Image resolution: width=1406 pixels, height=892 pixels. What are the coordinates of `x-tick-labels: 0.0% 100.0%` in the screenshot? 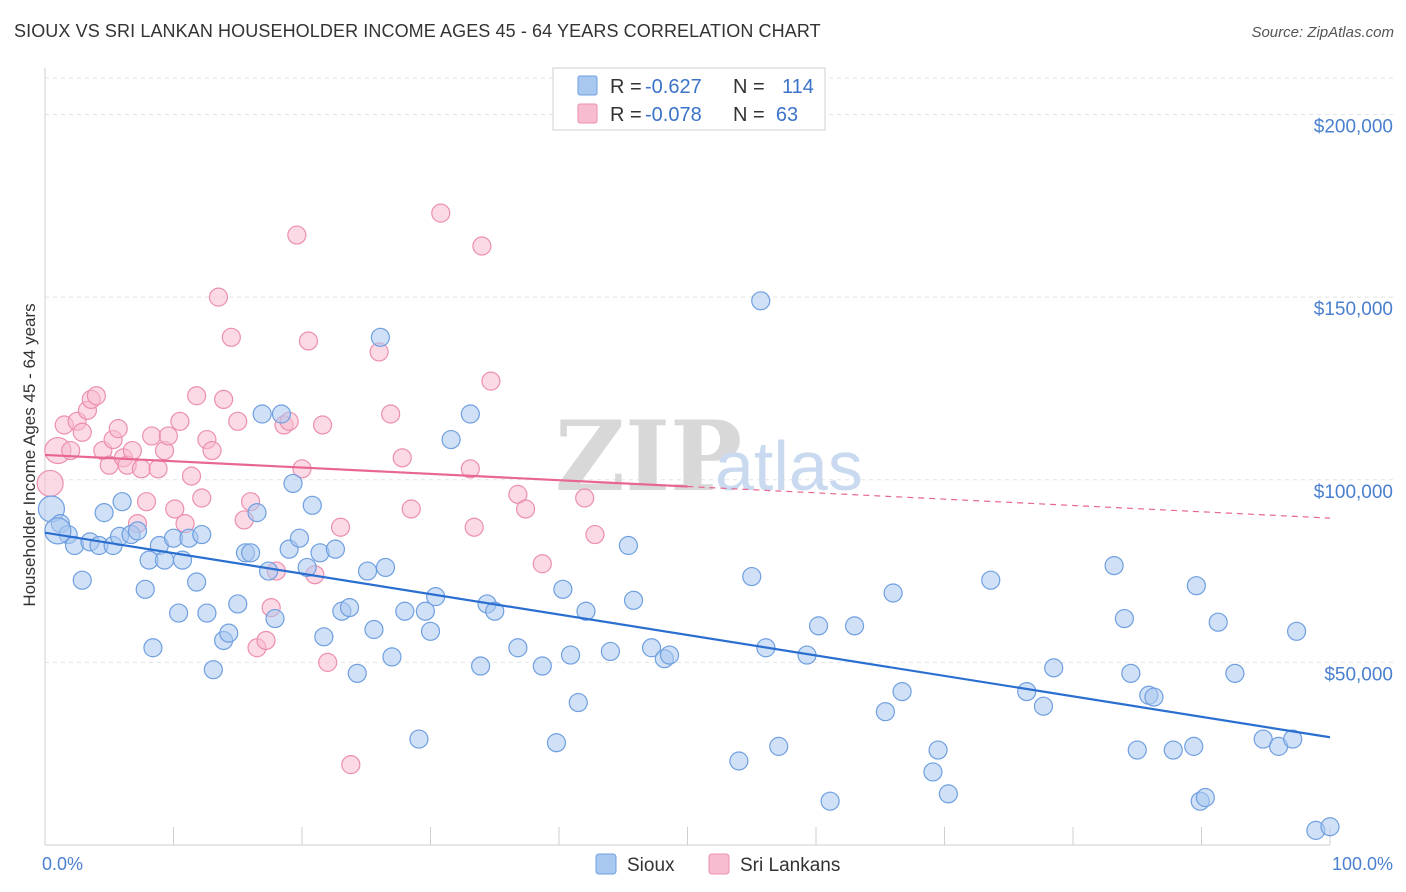 It's located at (717, 864).